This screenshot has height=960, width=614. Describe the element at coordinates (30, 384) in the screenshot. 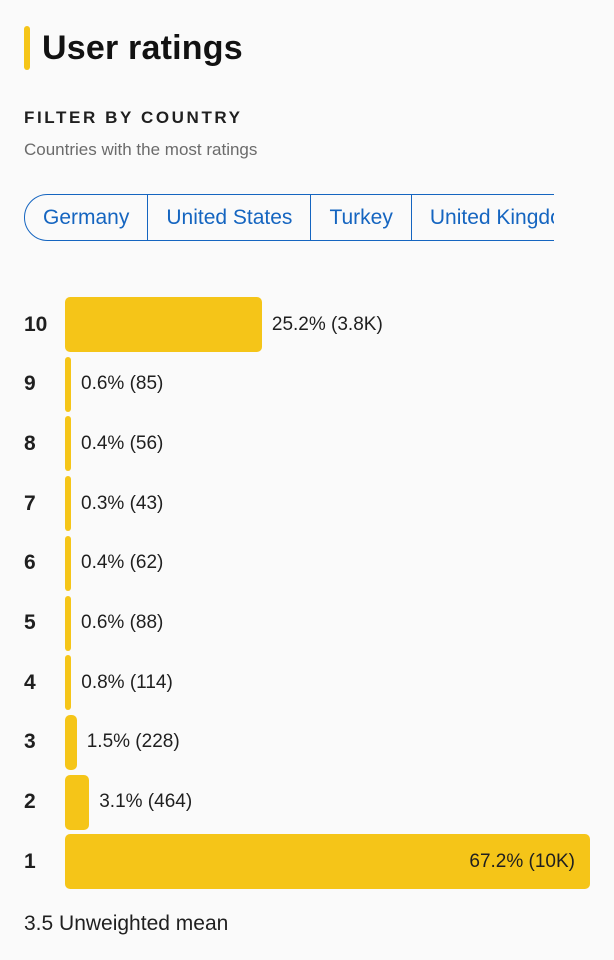

I see `rating-label-9: 9` at that location.